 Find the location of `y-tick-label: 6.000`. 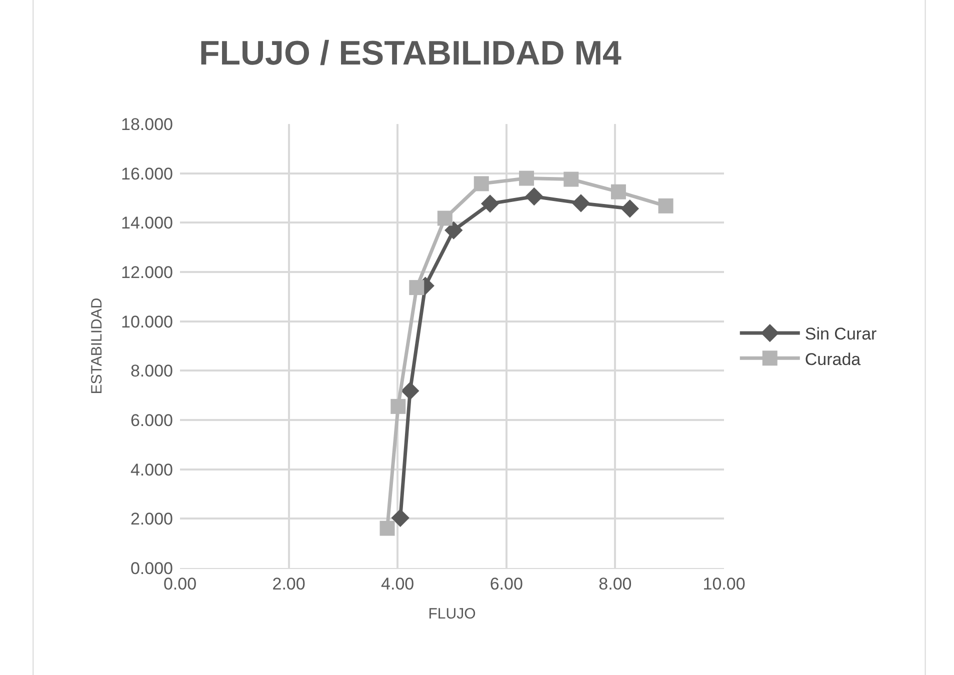

y-tick-label: 6.000 is located at coordinates (151, 420).